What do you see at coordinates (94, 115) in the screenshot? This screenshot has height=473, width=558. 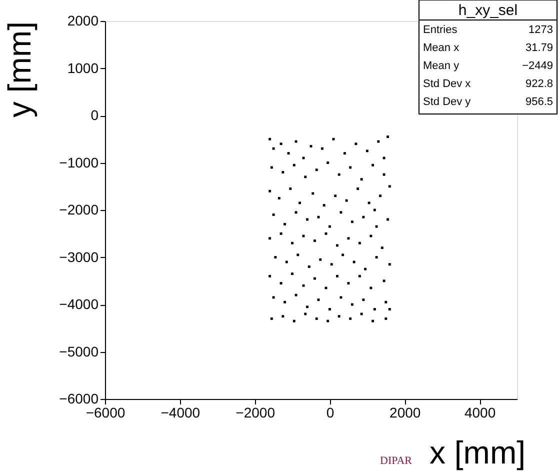 I see `y-tick-label: 0` at bounding box center [94, 115].